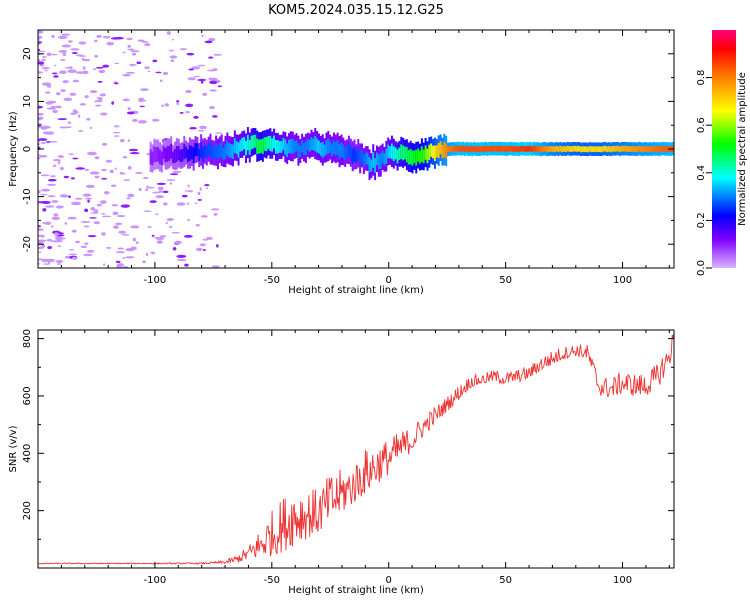 The height and width of the screenshot is (600, 750). What do you see at coordinates (13, 149) in the screenshot?
I see `spectrogram-ylabel: Frequency (Hz)` at bounding box center [13, 149].